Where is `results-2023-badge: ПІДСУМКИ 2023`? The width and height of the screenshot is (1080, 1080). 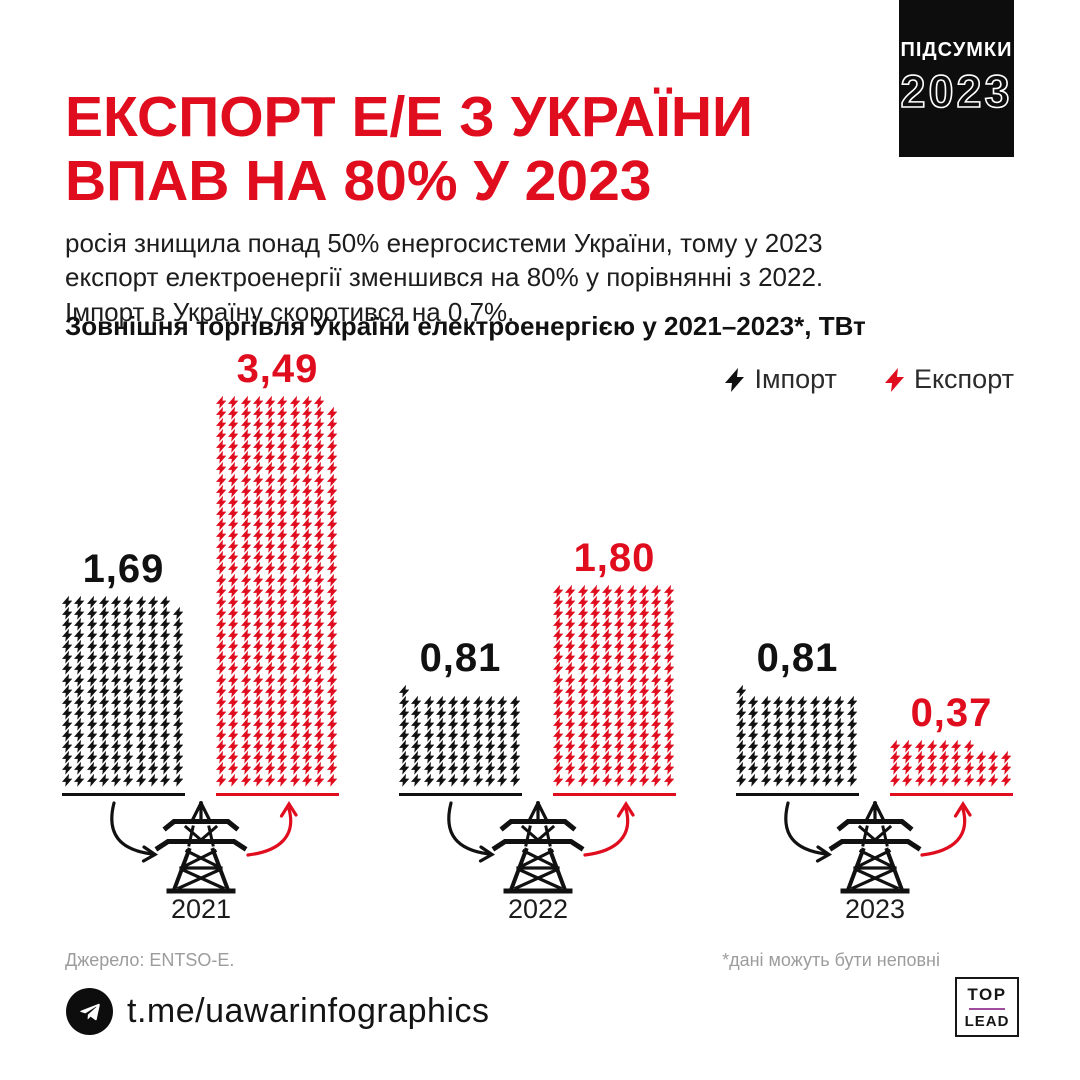
results-2023-badge: ПІДСУМКИ 2023 is located at coordinates (956, 78).